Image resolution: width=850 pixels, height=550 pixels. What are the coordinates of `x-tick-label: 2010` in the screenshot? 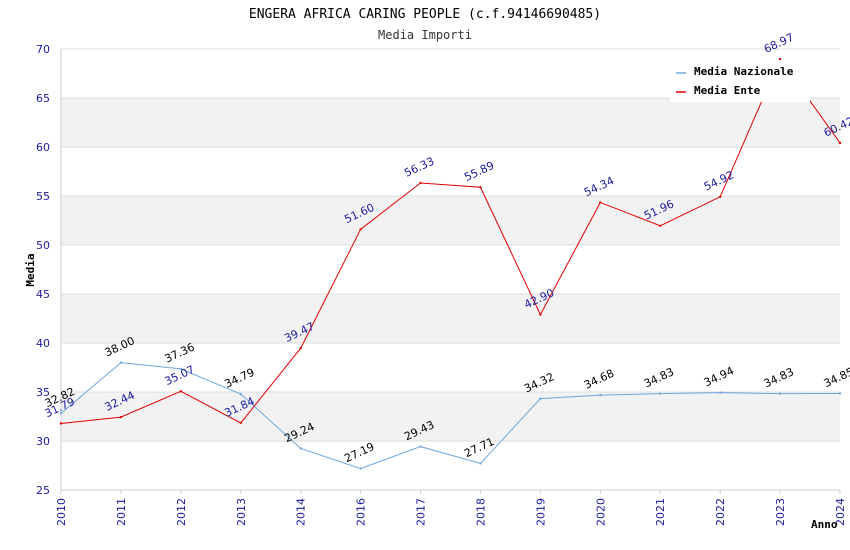 It's located at (61, 512).